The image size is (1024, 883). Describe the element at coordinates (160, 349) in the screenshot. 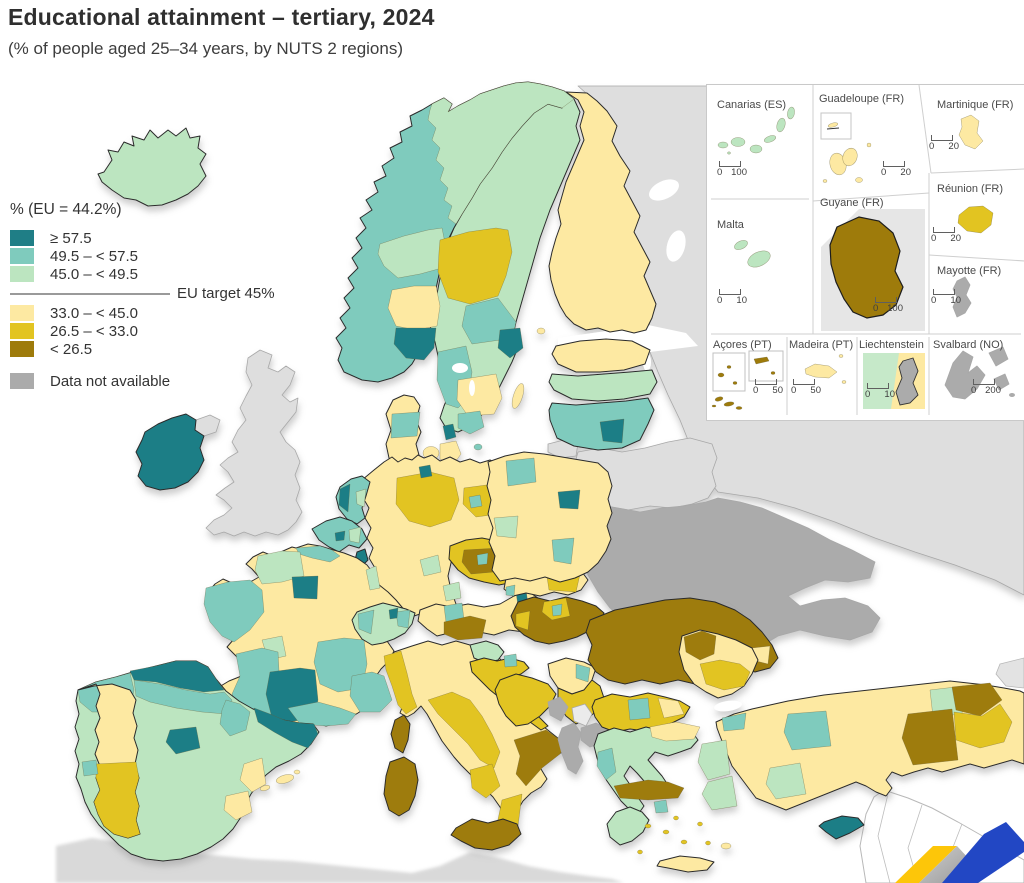

I see `legend-item: < 26.5` at that location.